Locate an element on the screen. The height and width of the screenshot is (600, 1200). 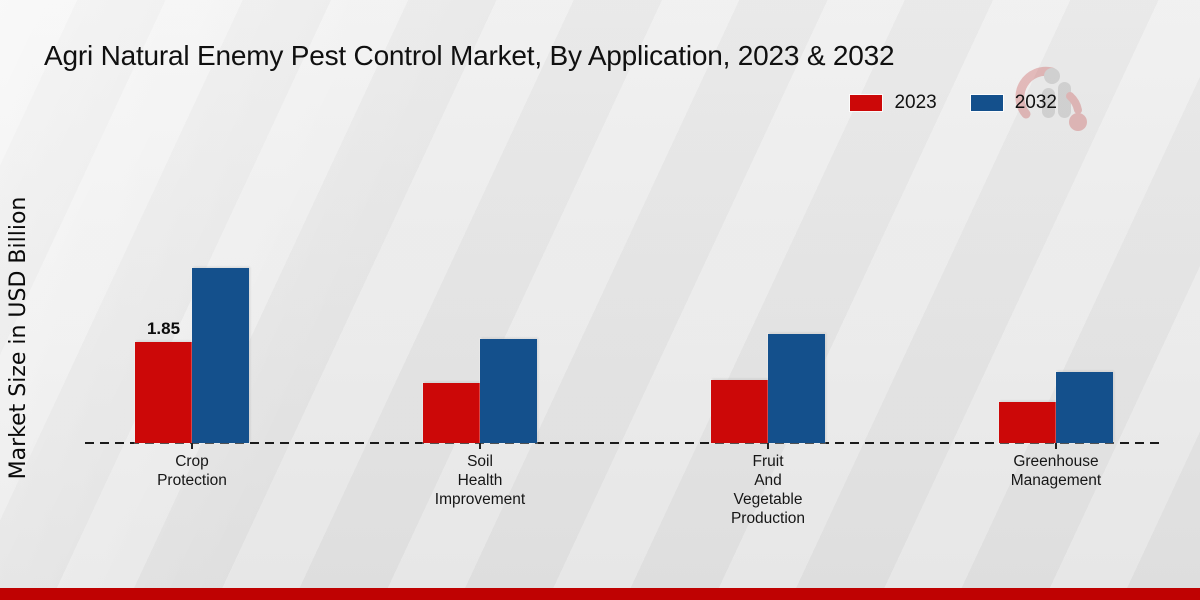
legend-label-2023: 2023 is located at coordinates (915, 102).